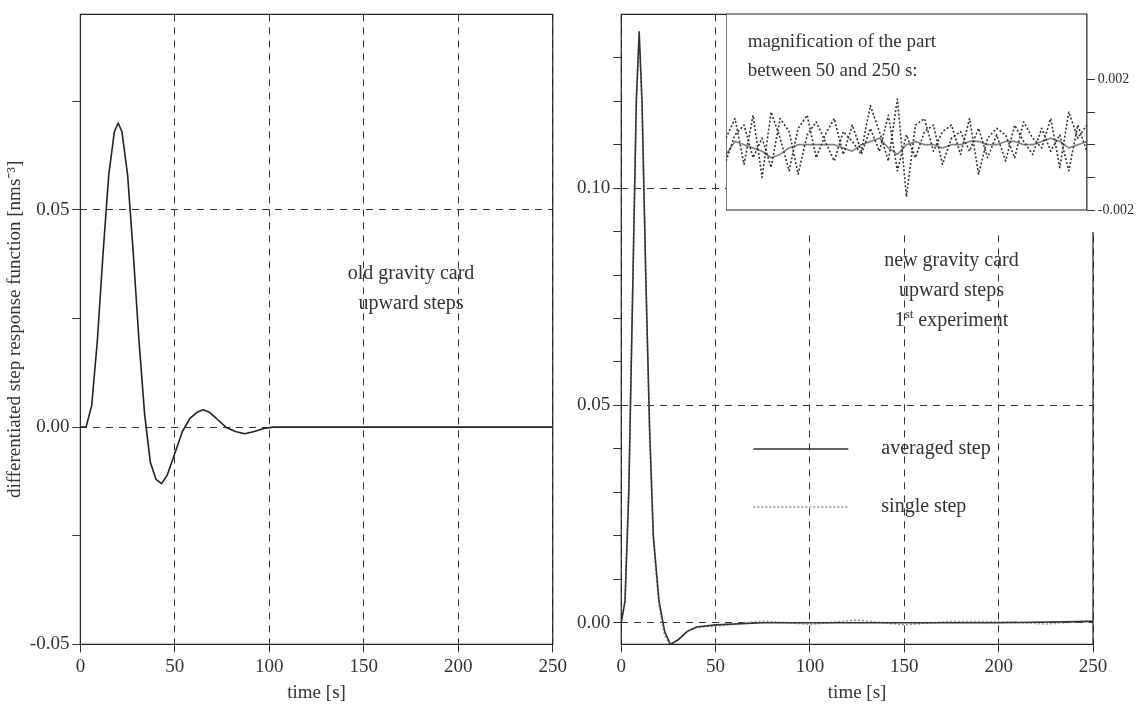  What do you see at coordinates (49, 643) in the screenshot?
I see `y-tick-label: -0.05` at bounding box center [49, 643].